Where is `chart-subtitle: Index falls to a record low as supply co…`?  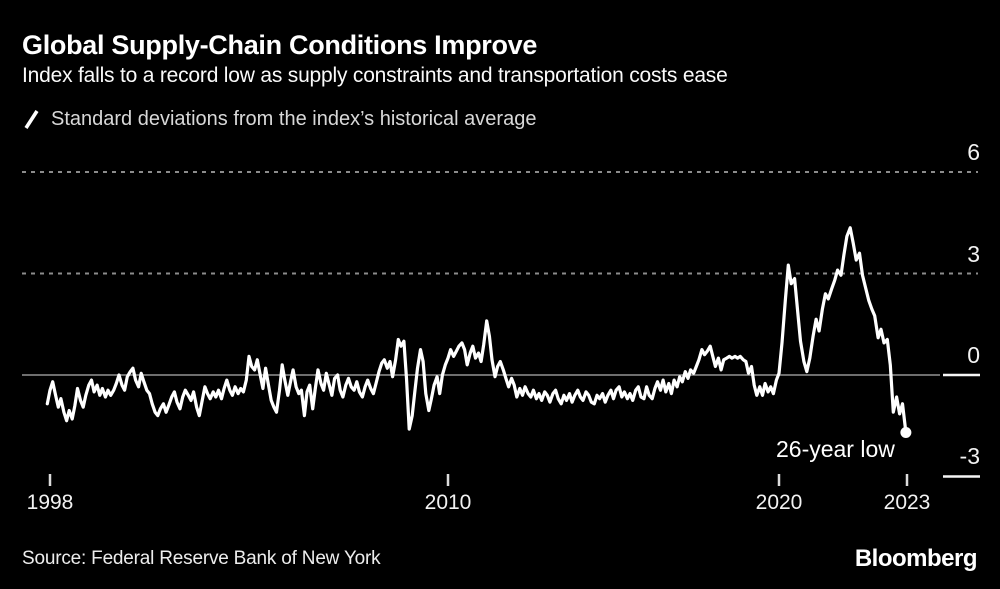
chart-subtitle: Index falls to a record low as supply co… is located at coordinates (375, 75).